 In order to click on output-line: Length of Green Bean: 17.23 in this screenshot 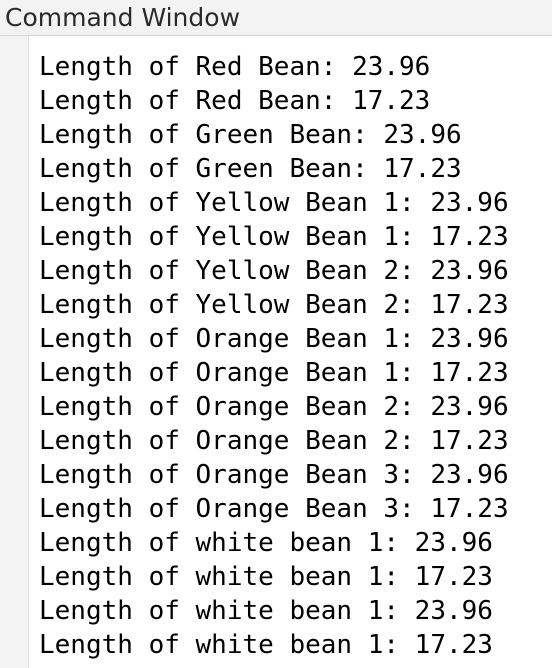, I will do `click(250, 169)`.